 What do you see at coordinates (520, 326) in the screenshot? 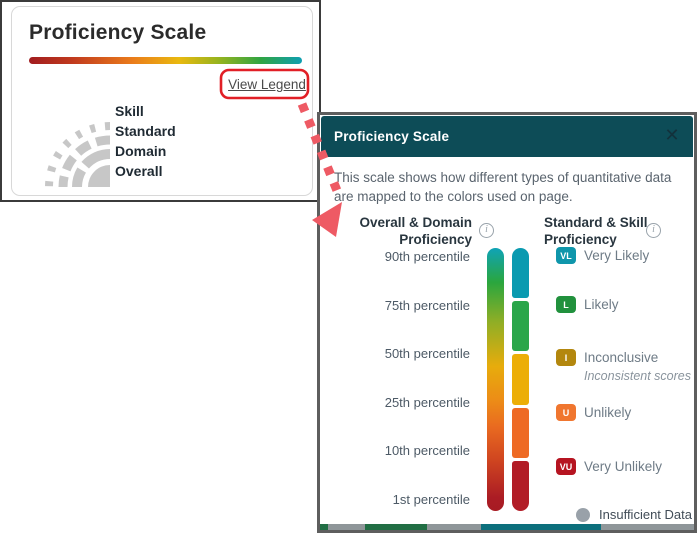
I see `segment-likely` at bounding box center [520, 326].